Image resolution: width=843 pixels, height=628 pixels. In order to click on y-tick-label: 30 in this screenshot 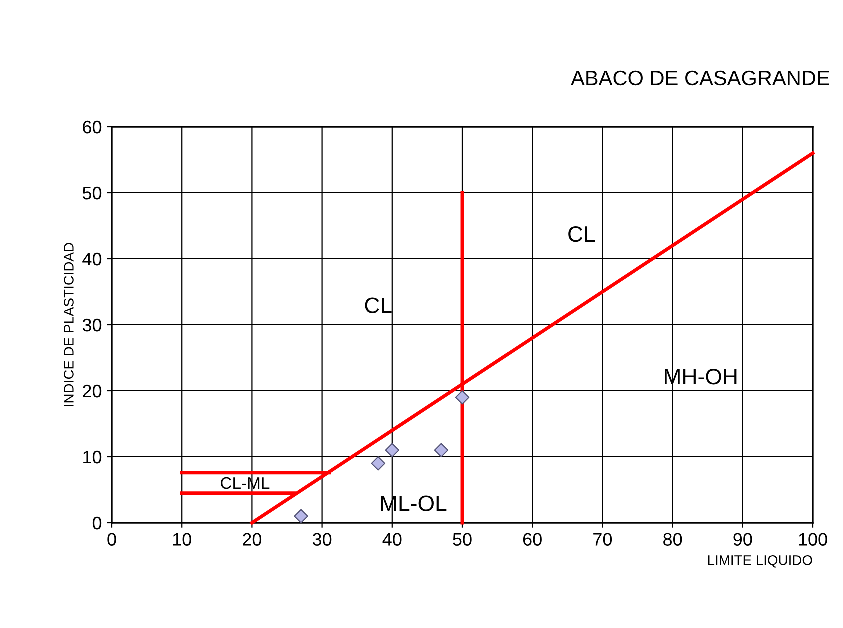, I will do `click(92, 325)`.